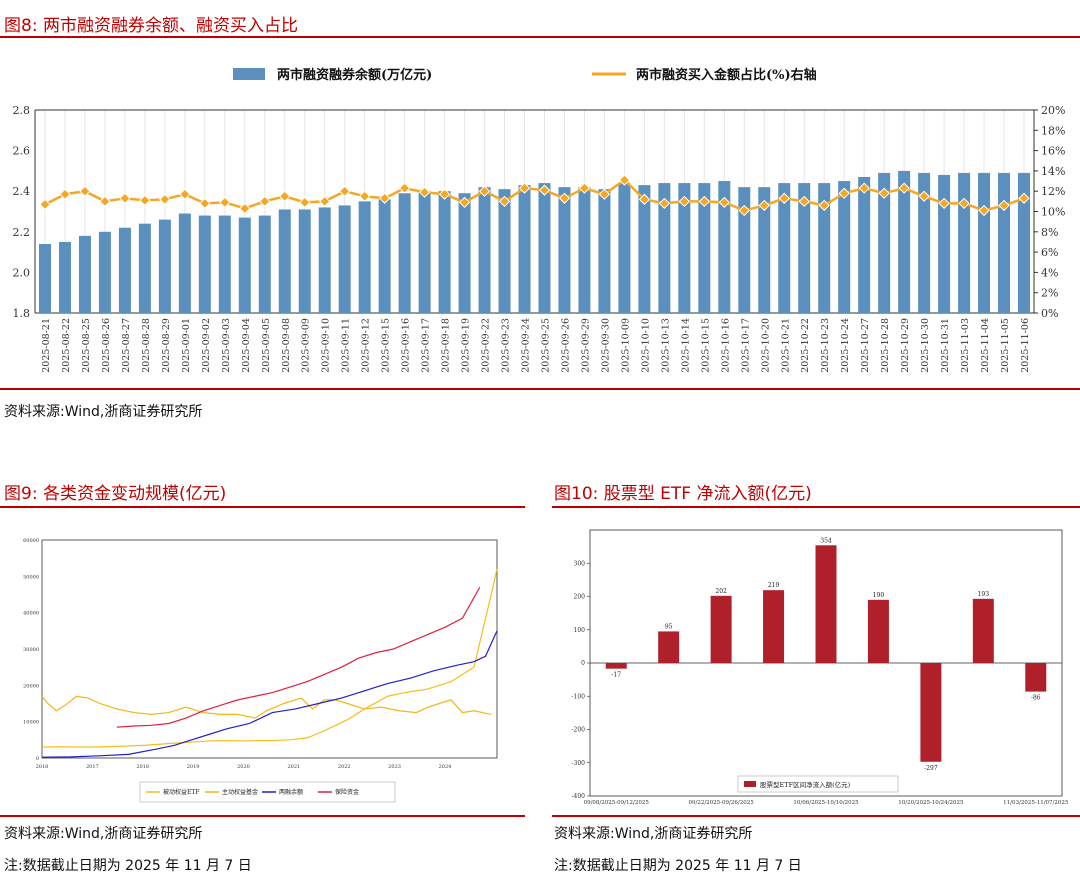  Describe the element at coordinates (1049, 272) in the screenshot. I see `fig8-y2tick-label: 4%` at that location.